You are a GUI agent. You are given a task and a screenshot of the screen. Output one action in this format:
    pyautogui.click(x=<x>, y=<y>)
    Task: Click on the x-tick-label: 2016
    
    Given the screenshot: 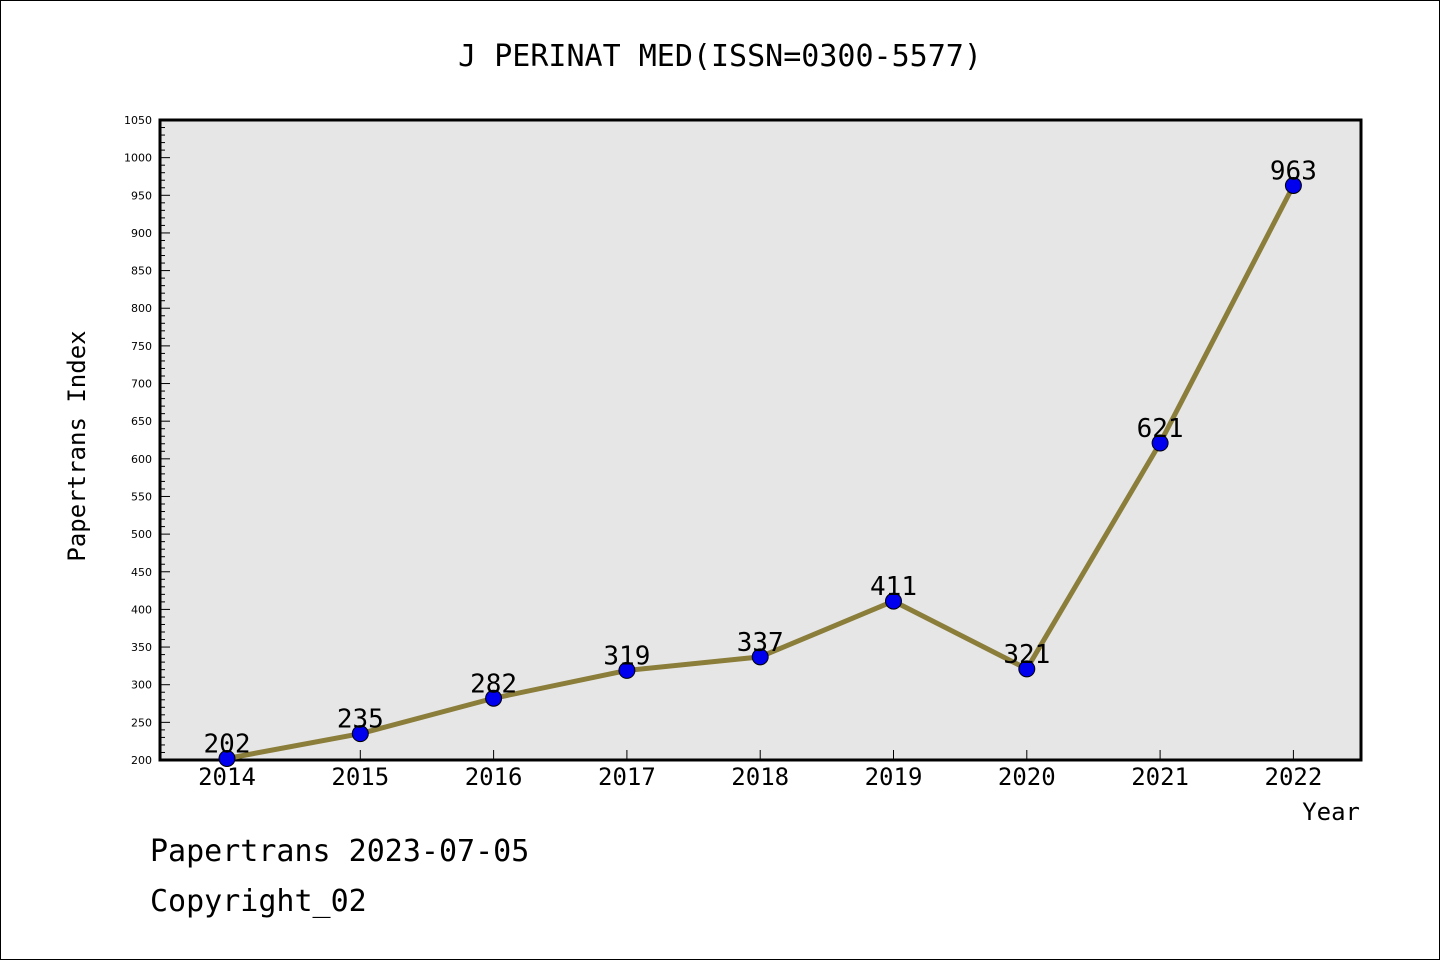 What is the action you would take?
    pyautogui.click(x=494, y=777)
    